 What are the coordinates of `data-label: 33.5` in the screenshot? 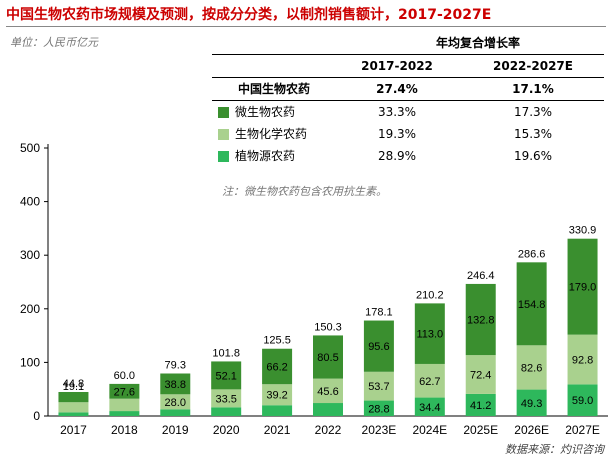 It's located at (225, 399).